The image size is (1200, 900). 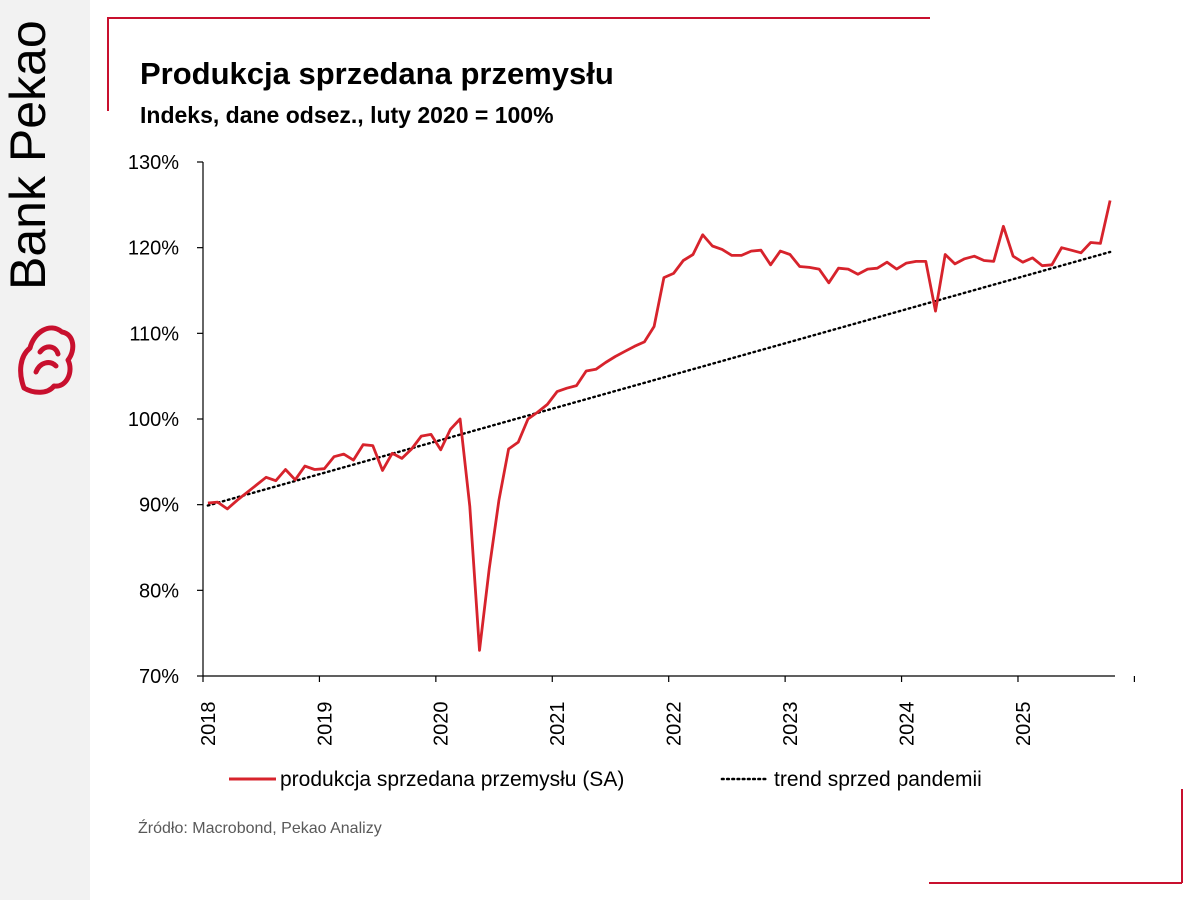 What do you see at coordinates (558, 724) in the screenshot?
I see `x-tick-label: 2021` at bounding box center [558, 724].